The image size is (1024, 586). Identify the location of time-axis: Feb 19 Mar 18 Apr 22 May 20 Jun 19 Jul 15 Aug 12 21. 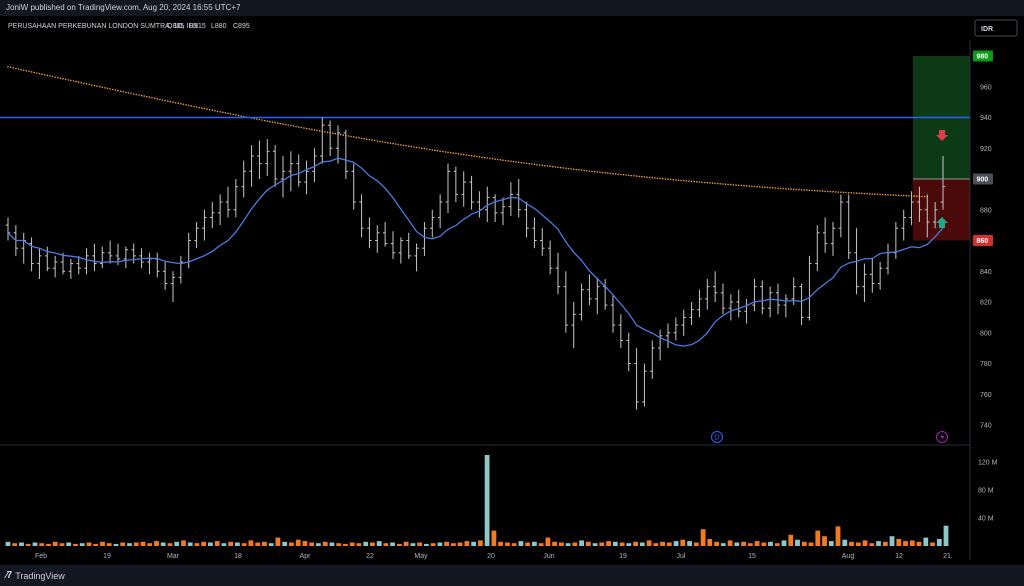
(493, 556).